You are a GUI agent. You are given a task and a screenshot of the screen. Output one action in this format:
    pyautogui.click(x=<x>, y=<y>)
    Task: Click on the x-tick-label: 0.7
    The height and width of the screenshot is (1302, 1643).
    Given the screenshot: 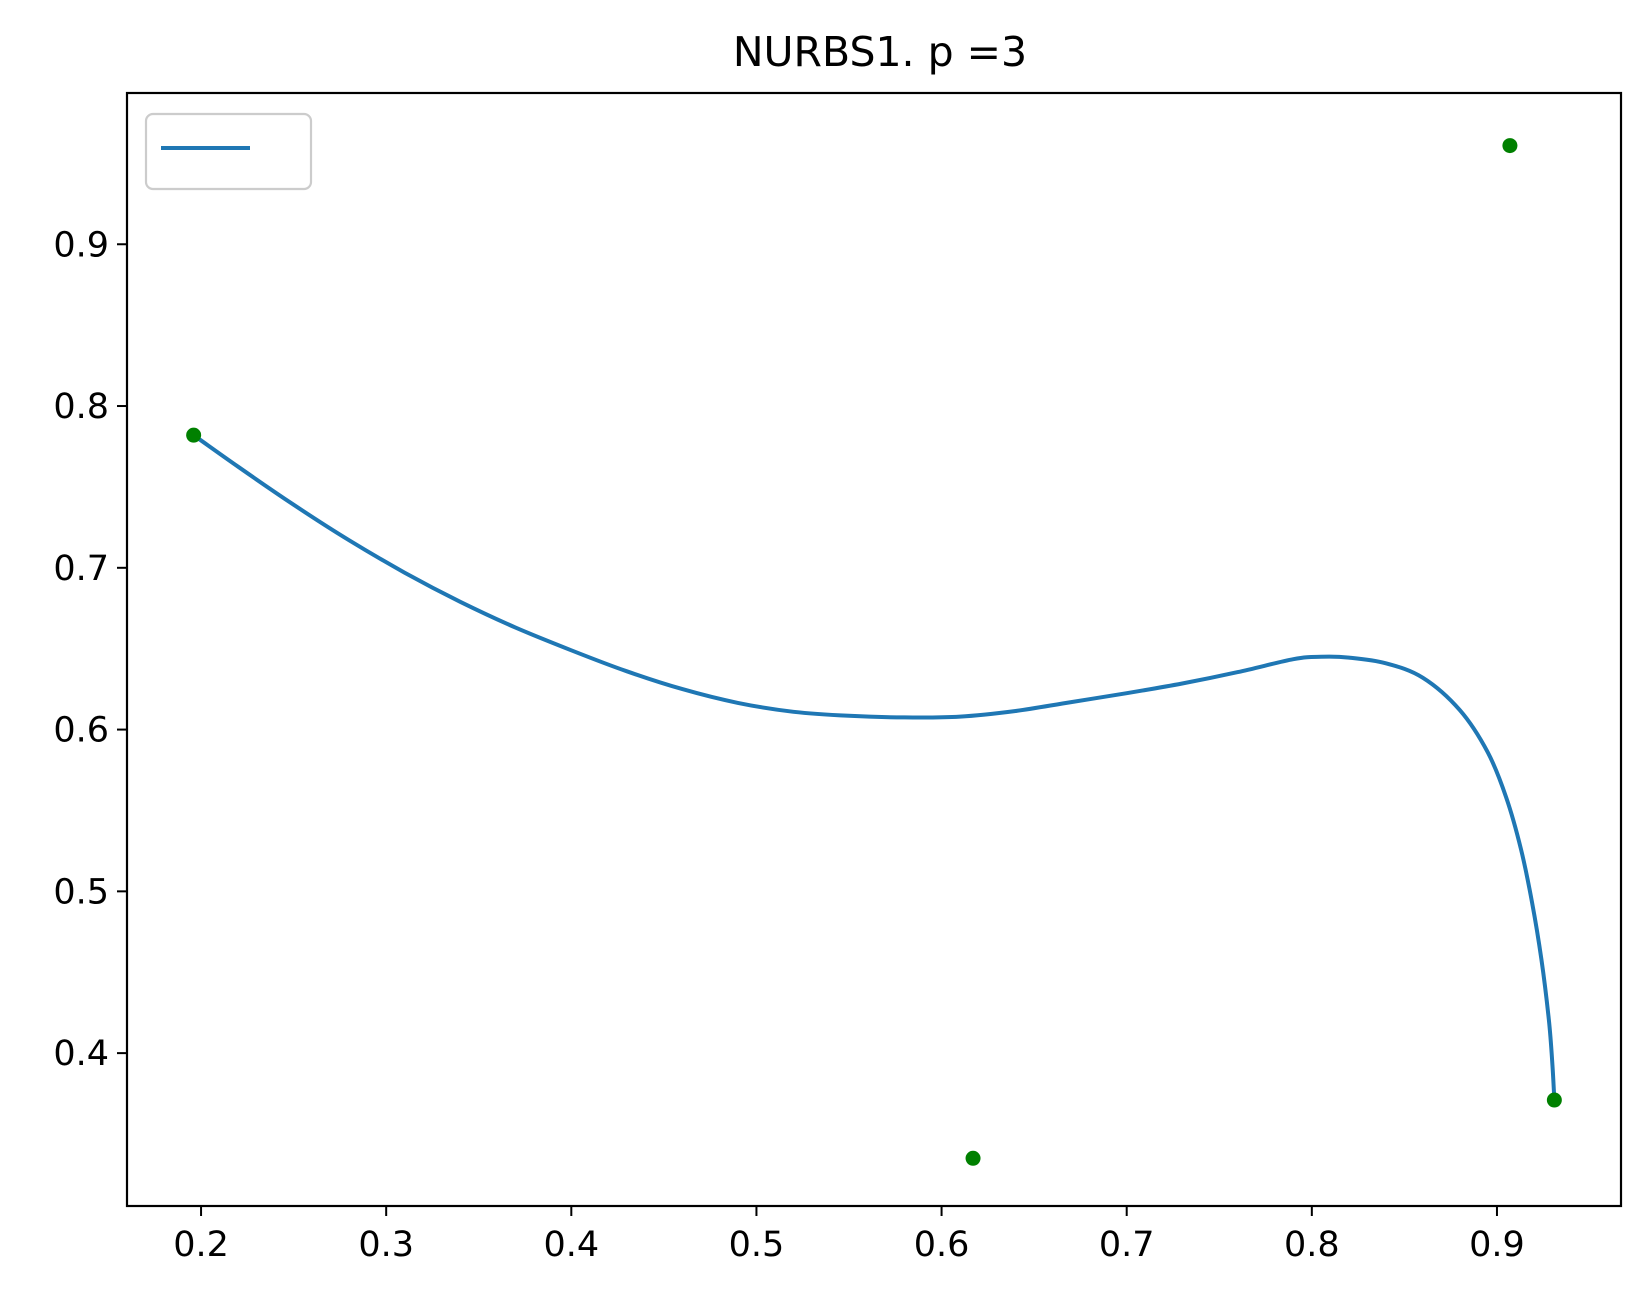 What is the action you would take?
    pyautogui.click(x=1127, y=1245)
    